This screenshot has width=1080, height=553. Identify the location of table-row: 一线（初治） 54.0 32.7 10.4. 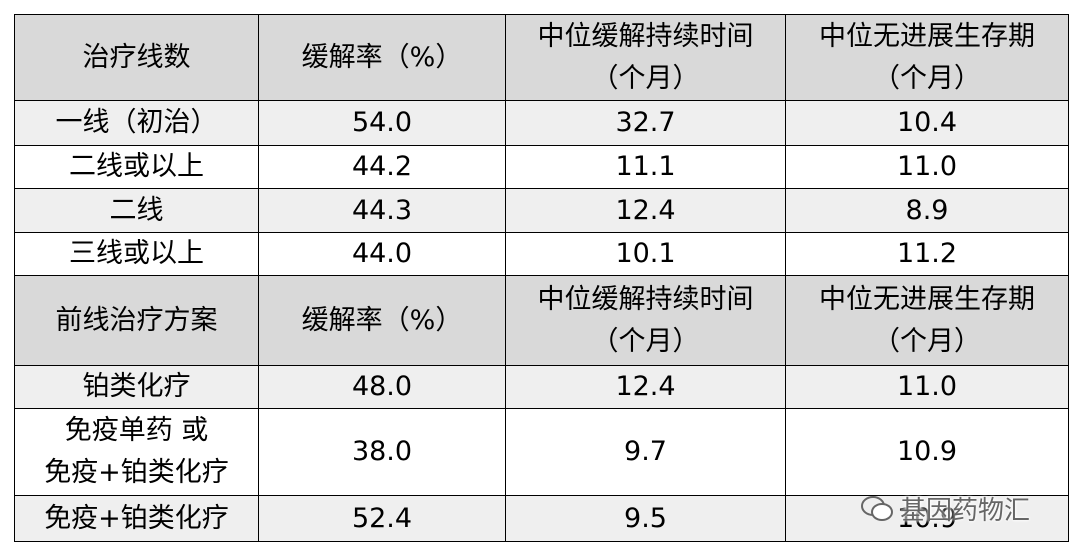
(541, 123).